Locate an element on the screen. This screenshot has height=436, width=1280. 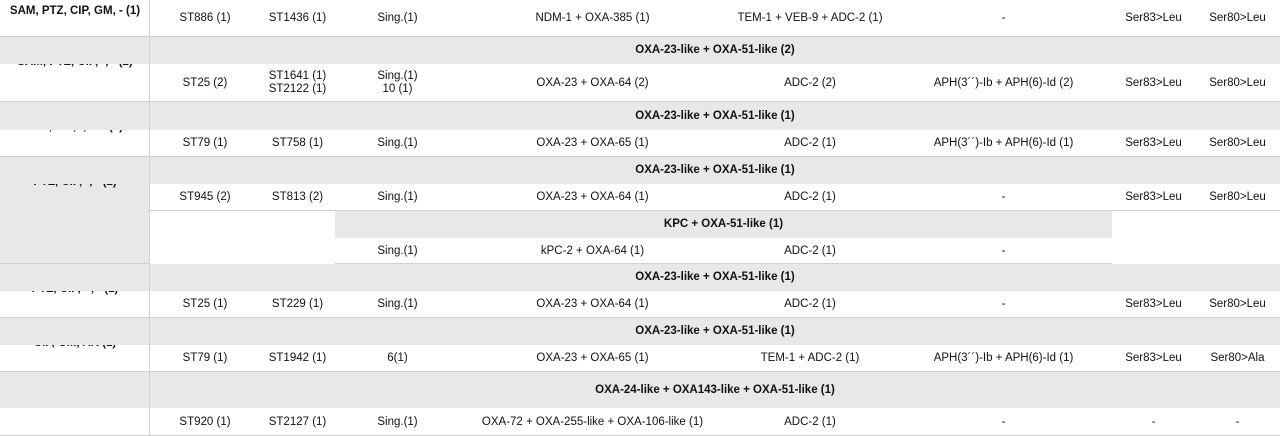
group-header: KPC + OXA-51-like (1) is located at coordinates (723, 224).